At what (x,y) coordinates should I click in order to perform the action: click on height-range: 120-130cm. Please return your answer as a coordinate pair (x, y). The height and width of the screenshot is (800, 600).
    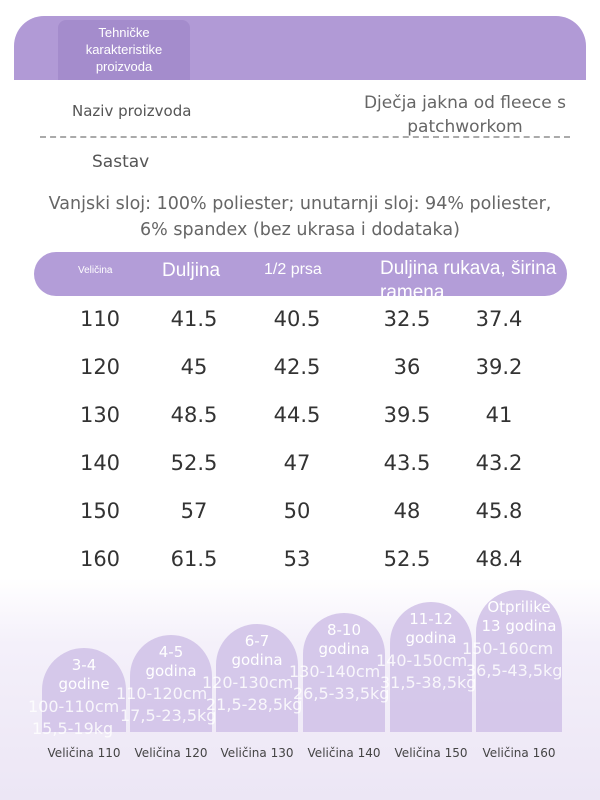
    Looking at the image, I should click on (248, 682).